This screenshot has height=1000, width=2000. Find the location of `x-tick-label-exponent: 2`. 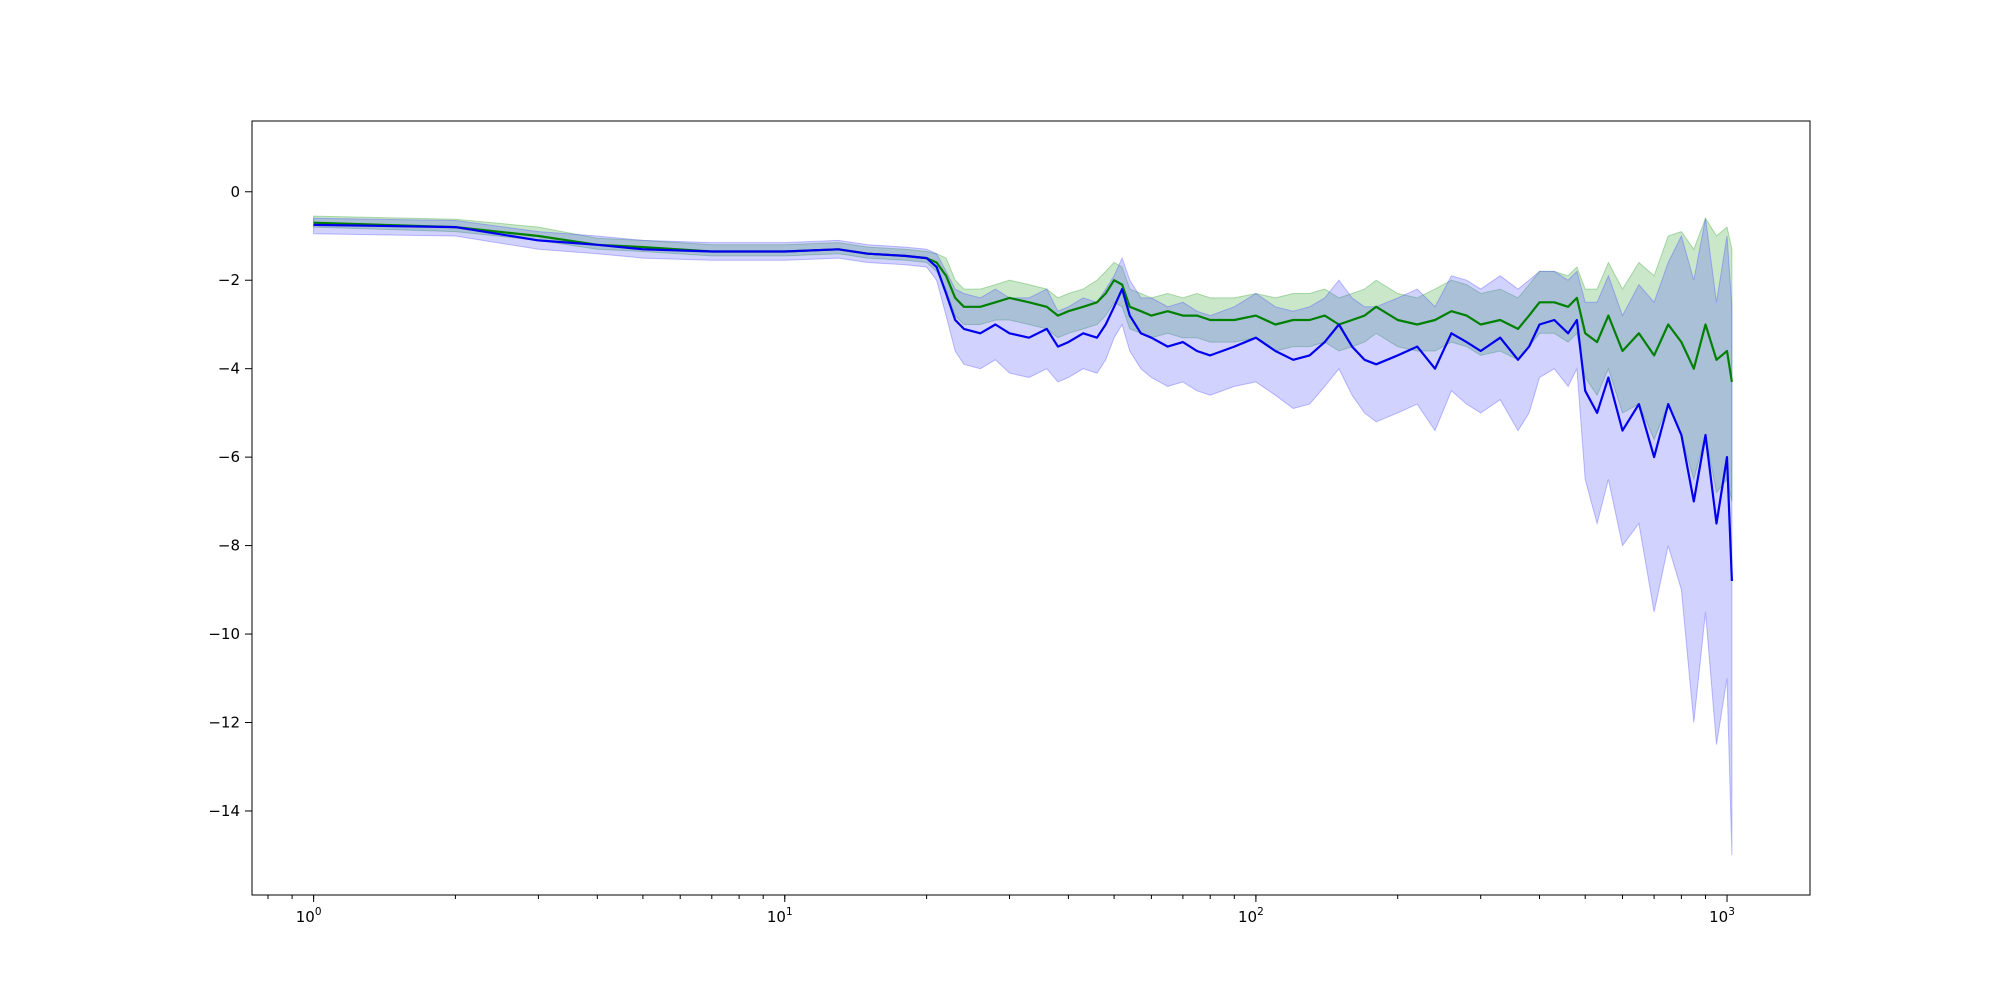

x-tick-label-exponent: 2 is located at coordinates (1260, 912).